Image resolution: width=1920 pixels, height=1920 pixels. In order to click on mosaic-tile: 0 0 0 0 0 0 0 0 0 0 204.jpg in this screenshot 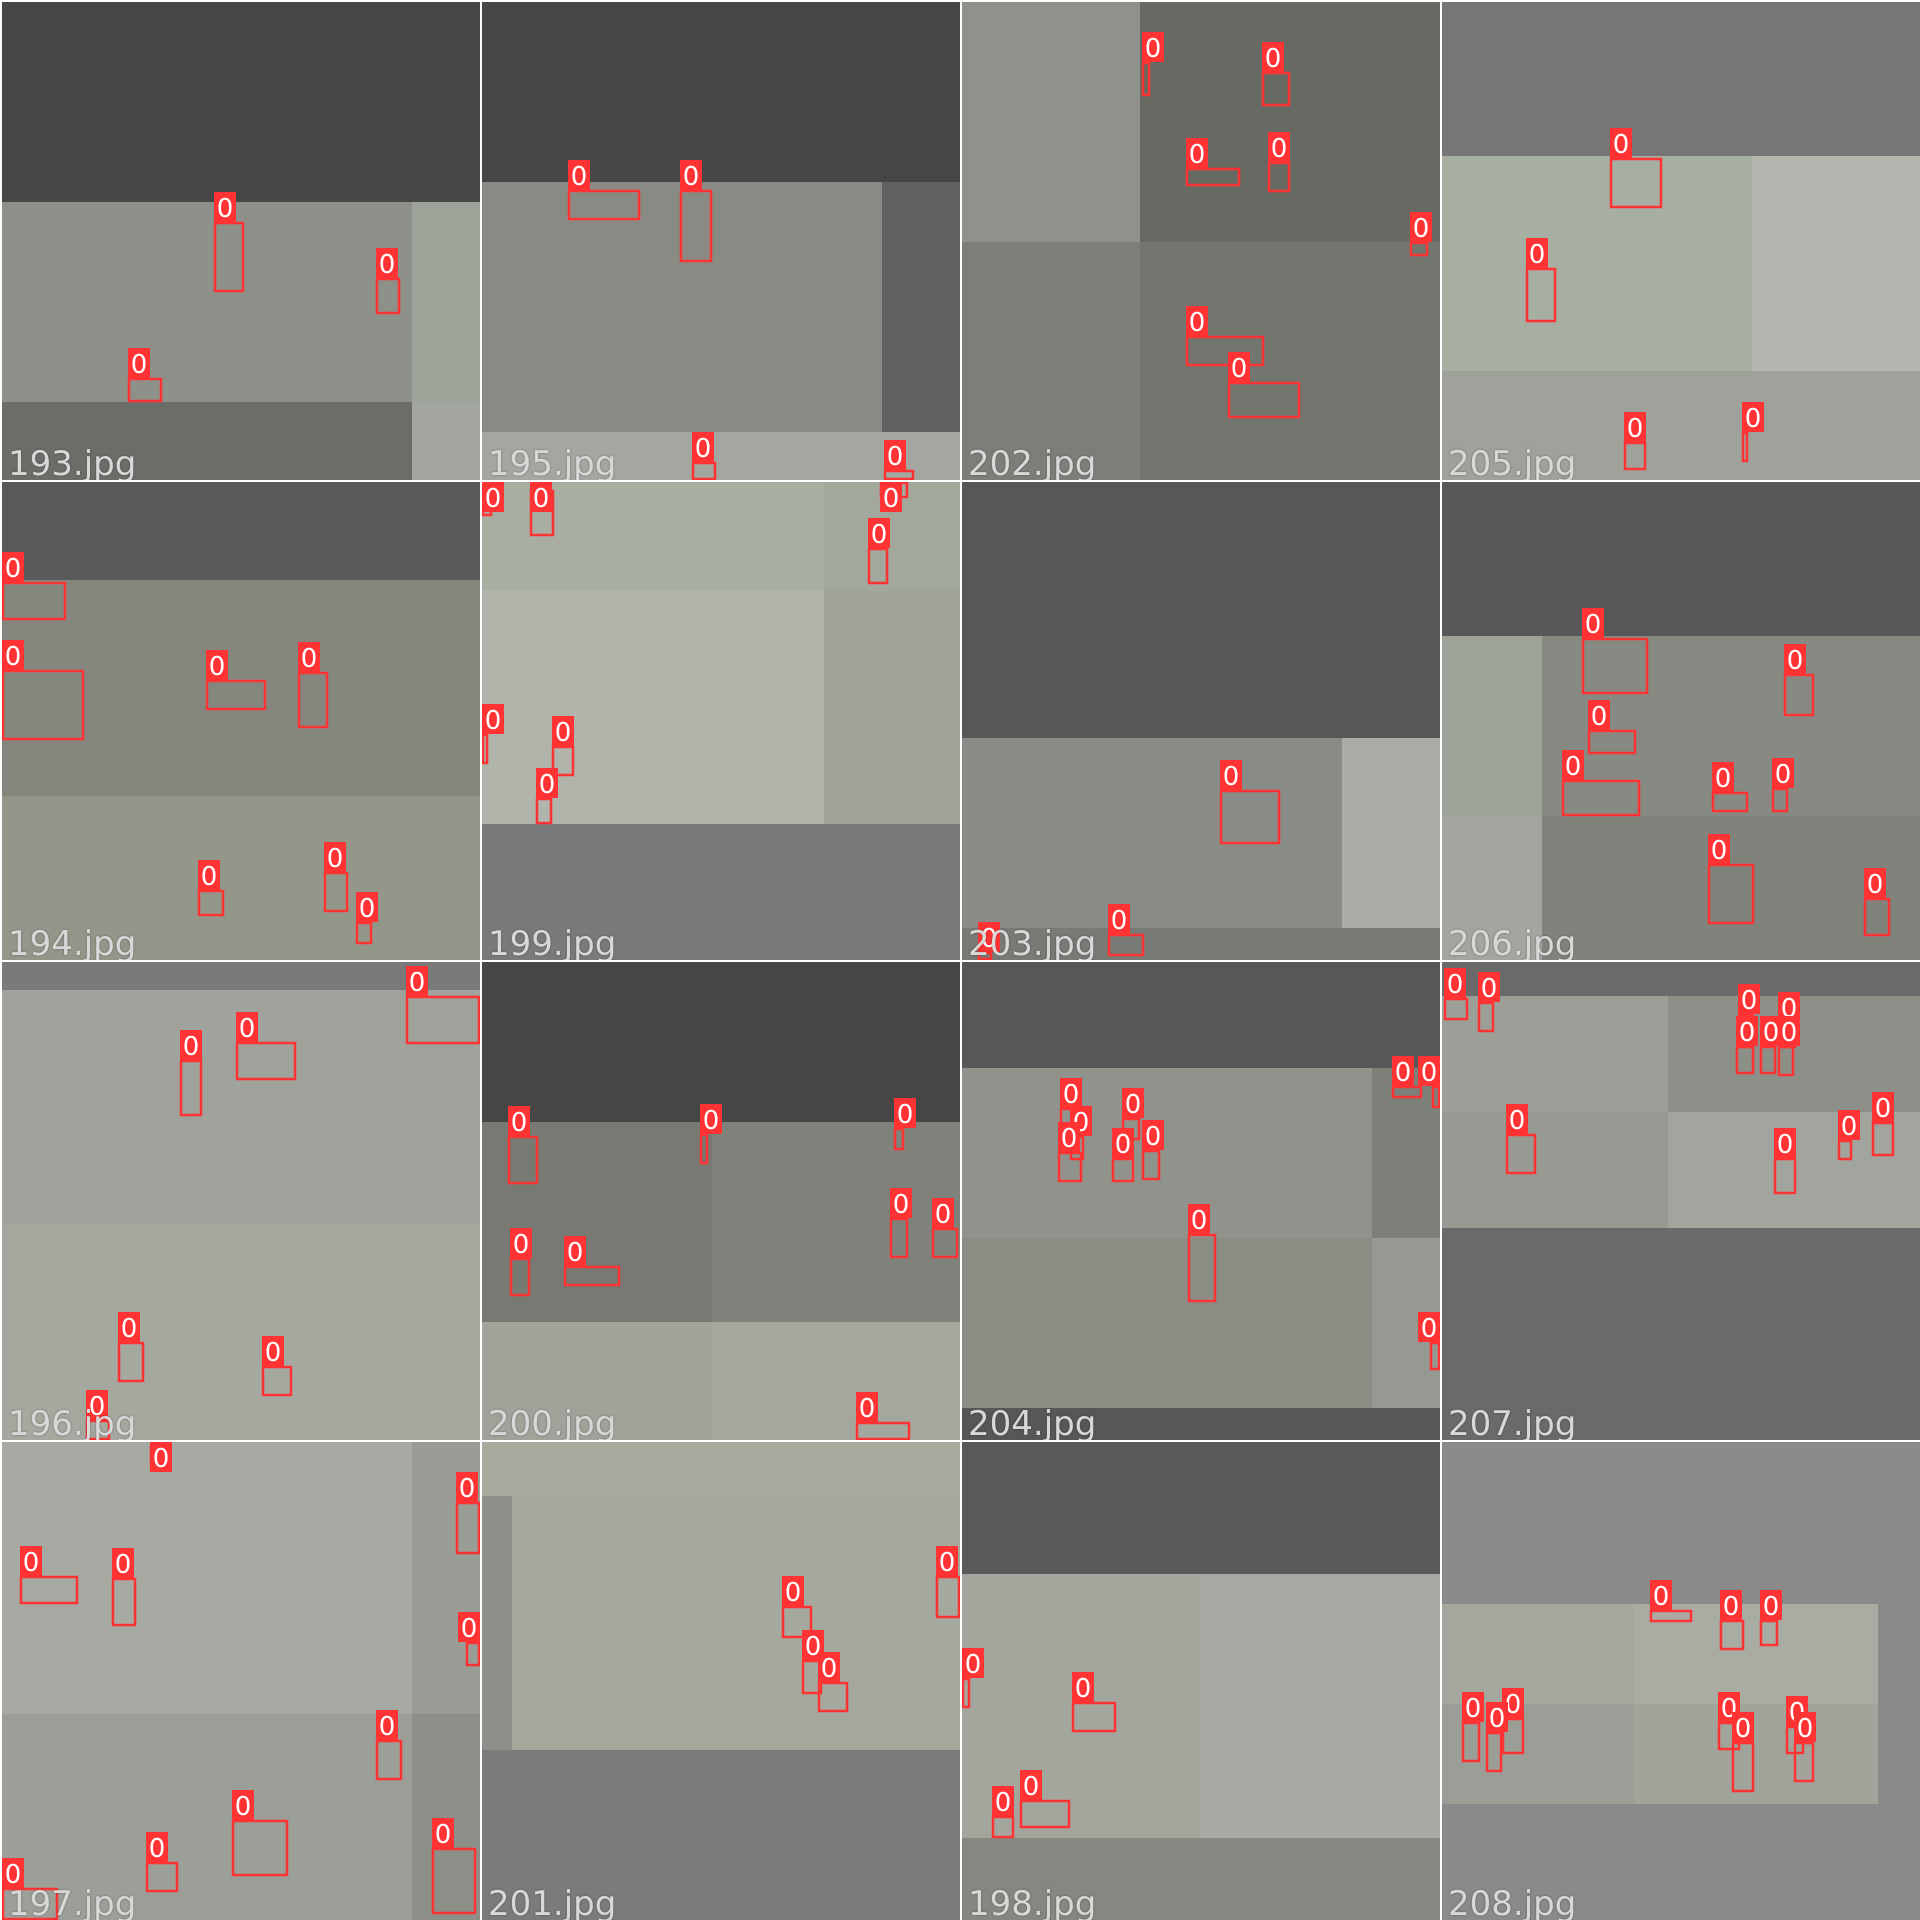, I will do `click(1201, 1201)`.